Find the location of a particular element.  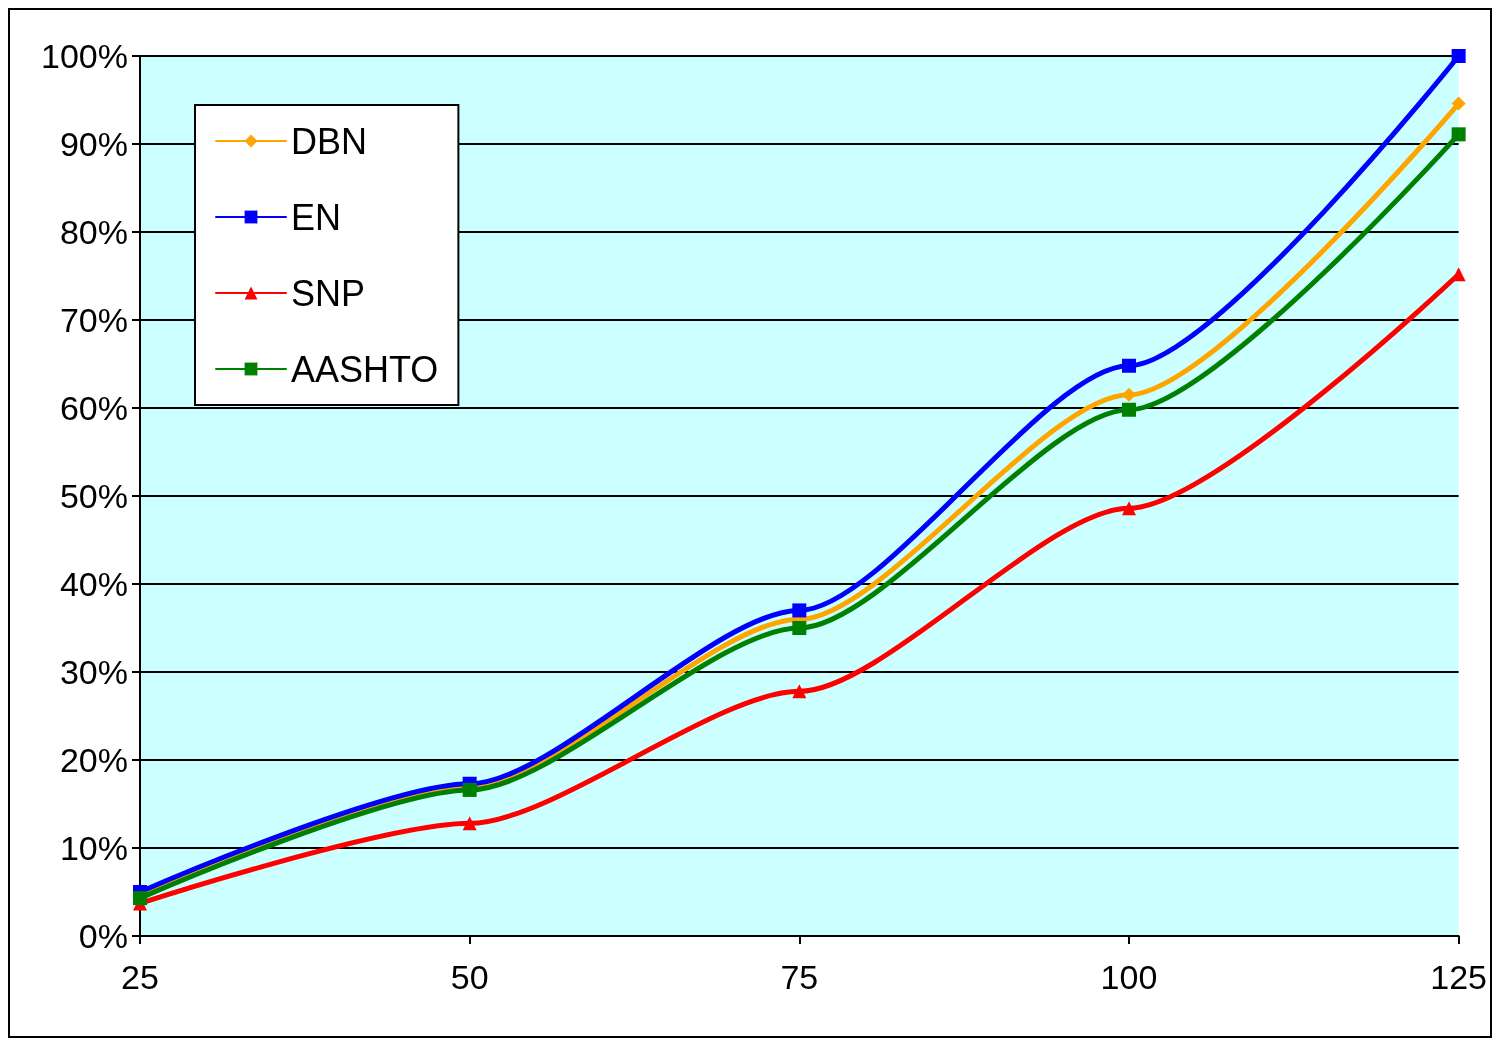

y-tick-label: 90% is located at coordinates (93, 144).